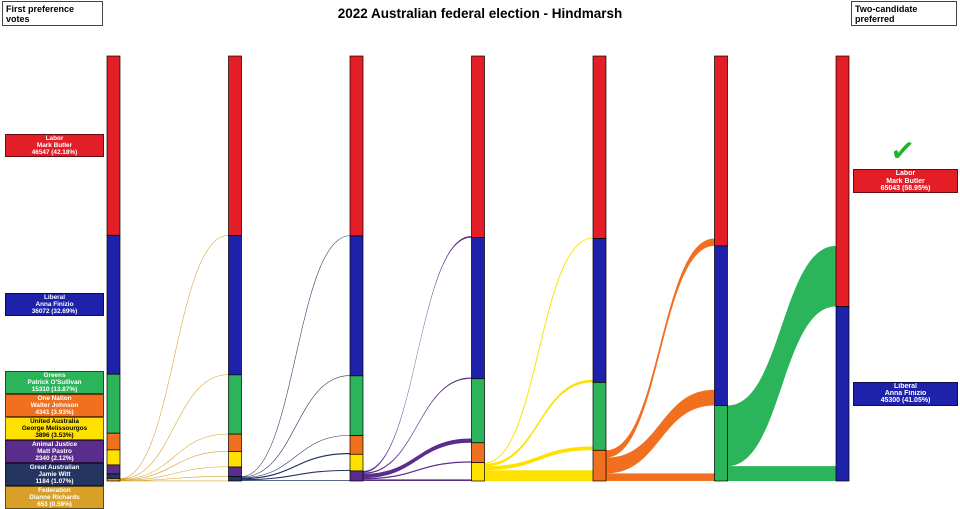 The height and width of the screenshot is (509, 960). I want to click on bar-count3-liberal-segment, so click(356, 306).